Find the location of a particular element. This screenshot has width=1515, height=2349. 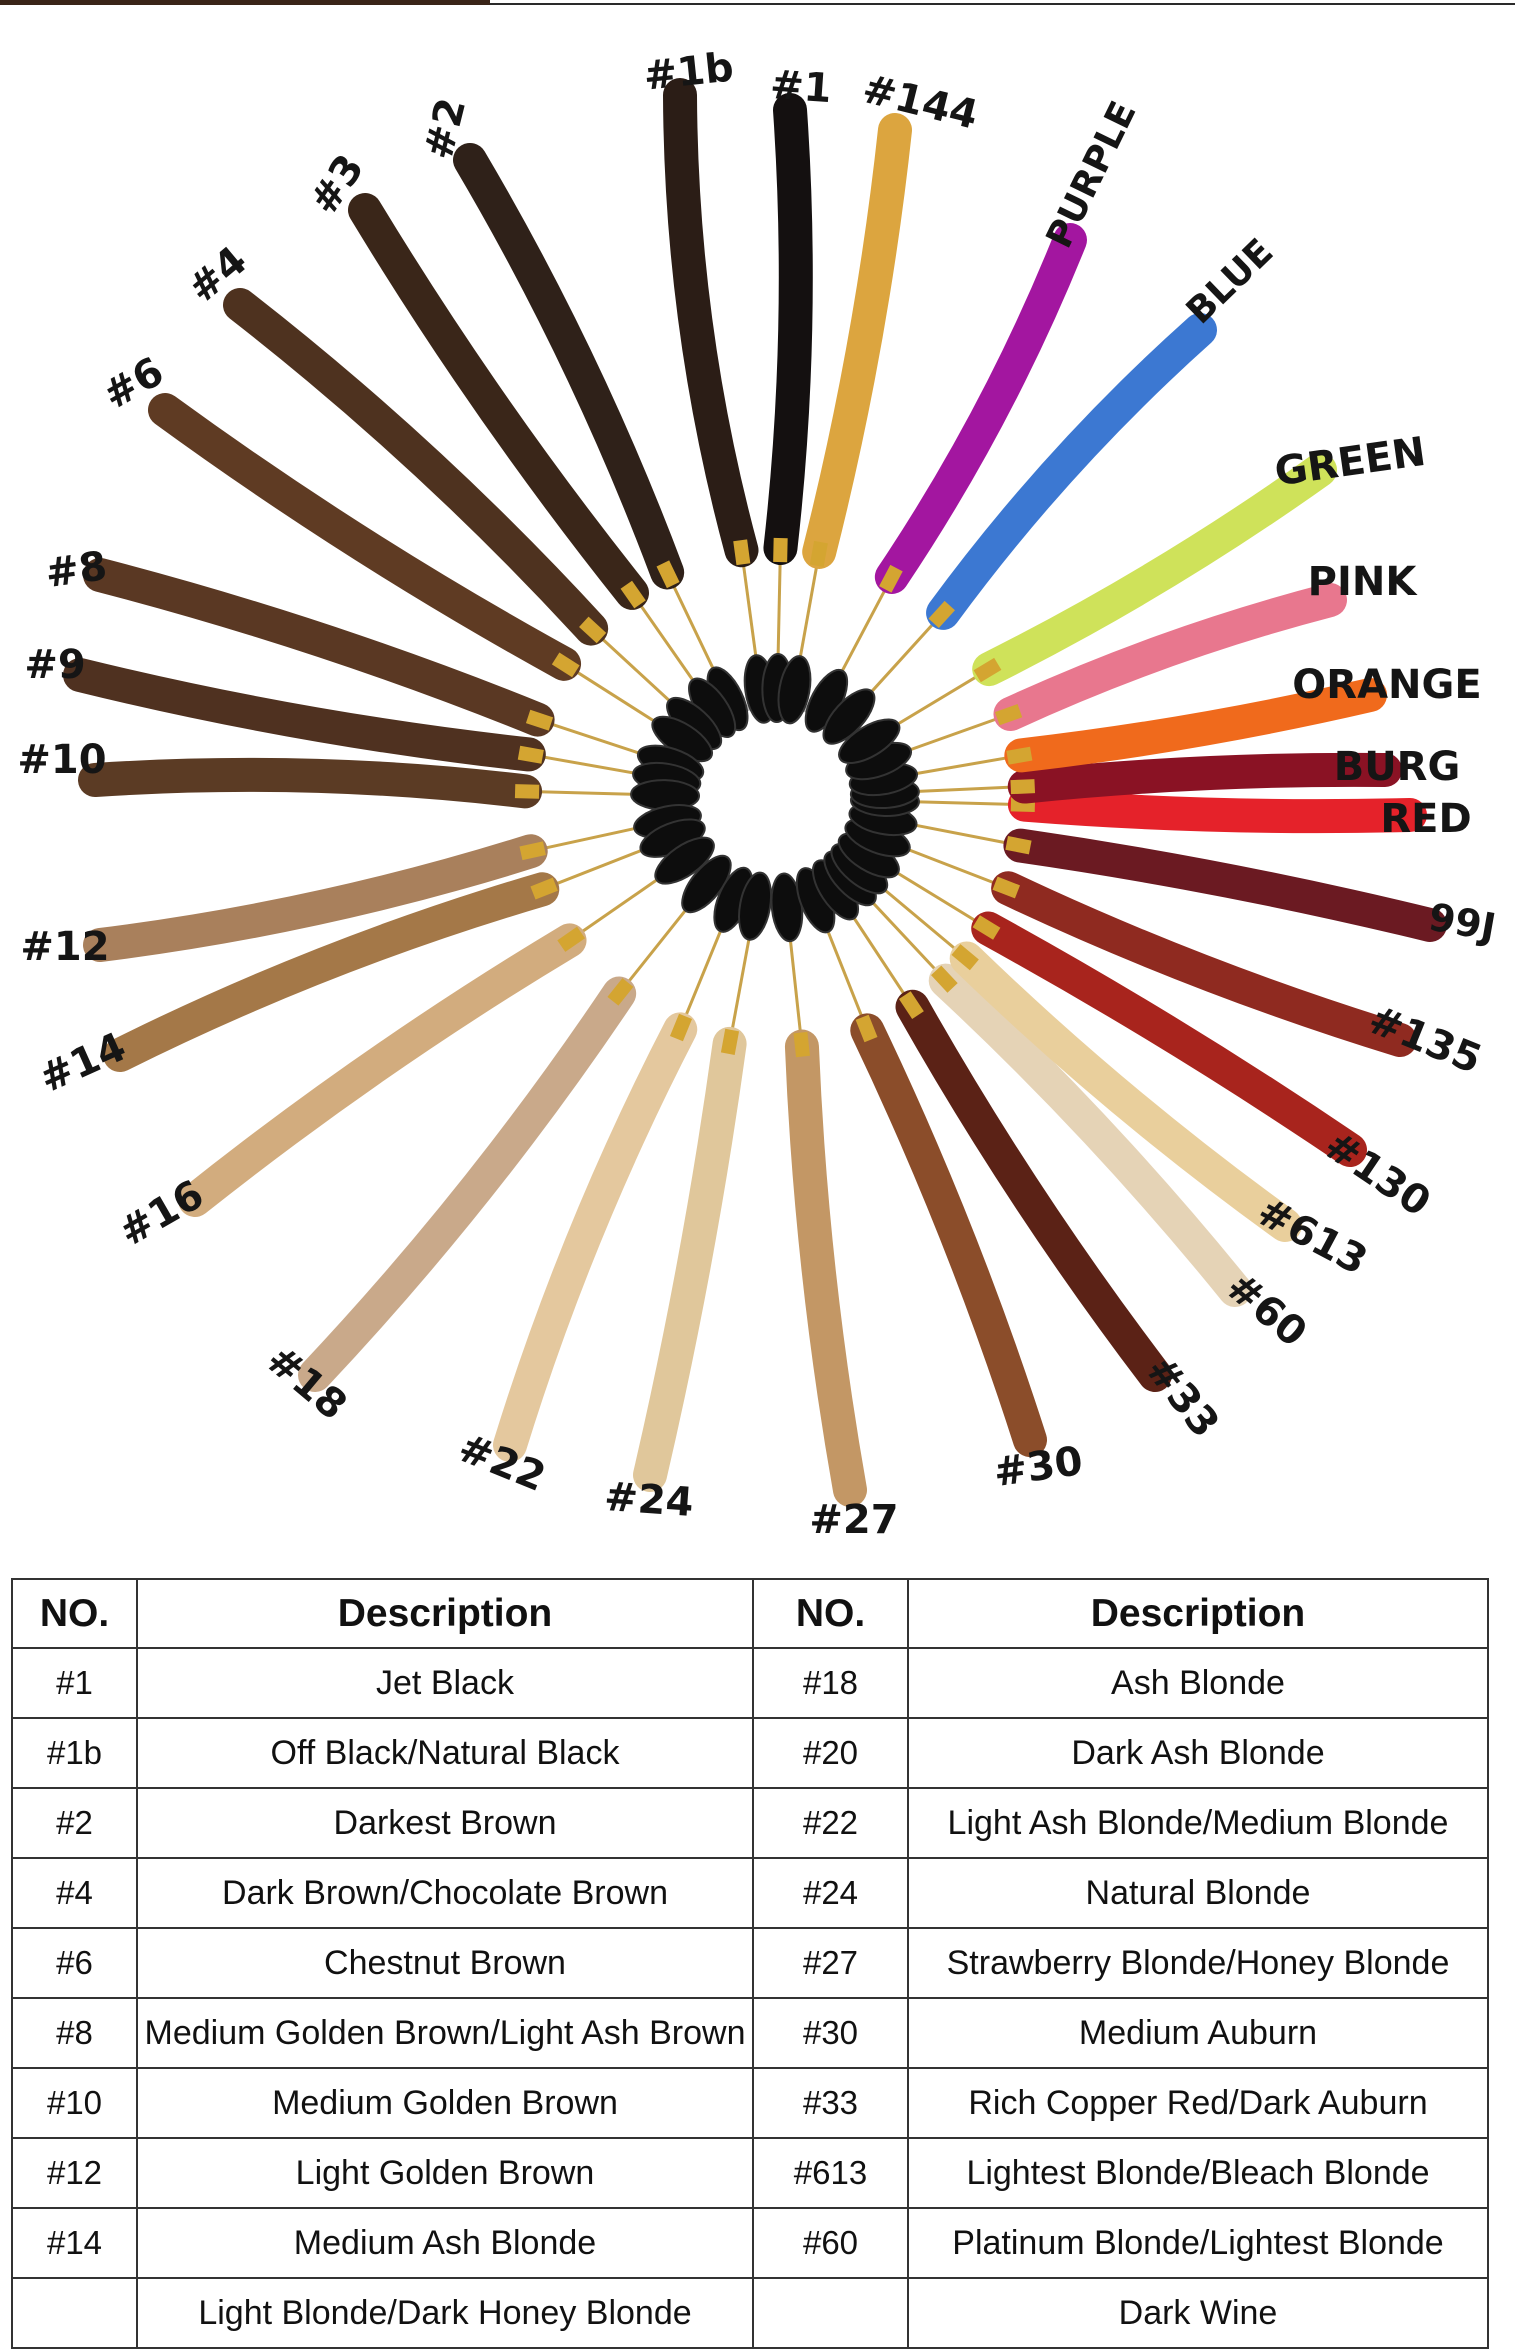

left-no: #1 is located at coordinates (74, 1683).